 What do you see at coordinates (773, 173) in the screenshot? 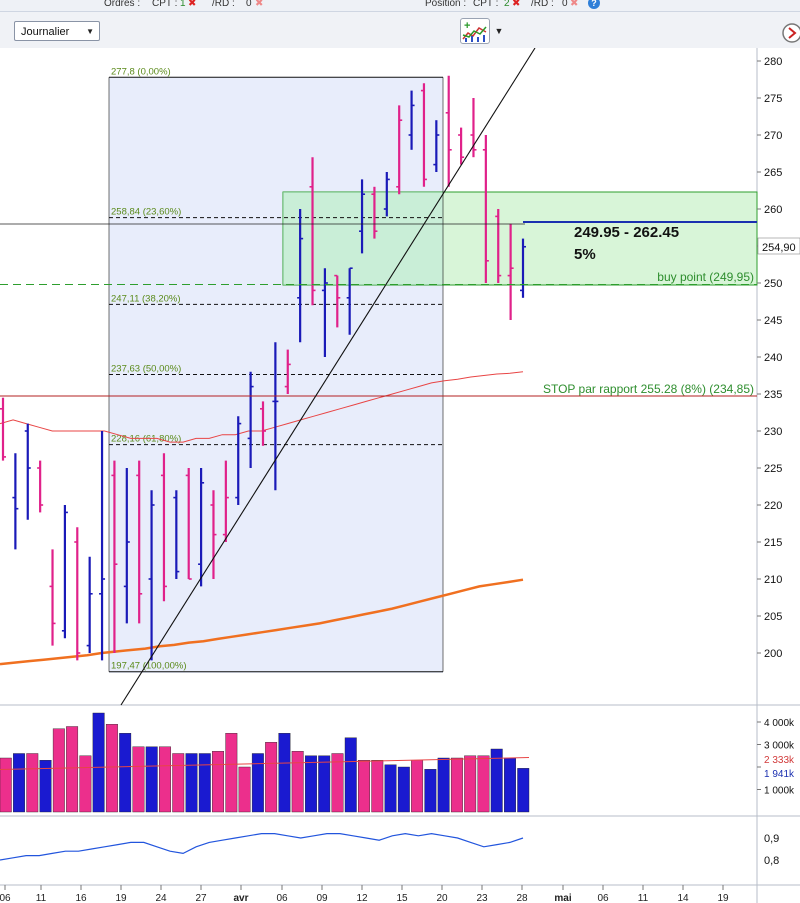
I see `price-tick: 265` at bounding box center [773, 173].